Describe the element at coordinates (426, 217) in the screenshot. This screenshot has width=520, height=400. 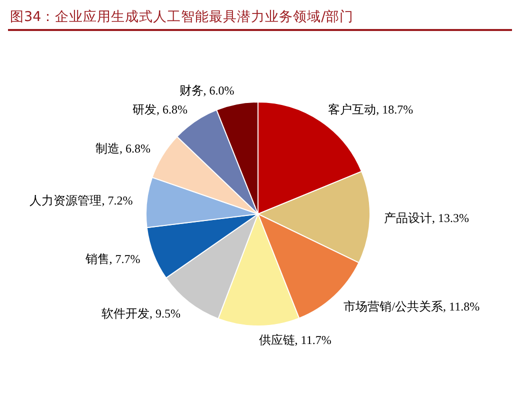
I see `slice-label: 产品设计, 13.3%` at that location.